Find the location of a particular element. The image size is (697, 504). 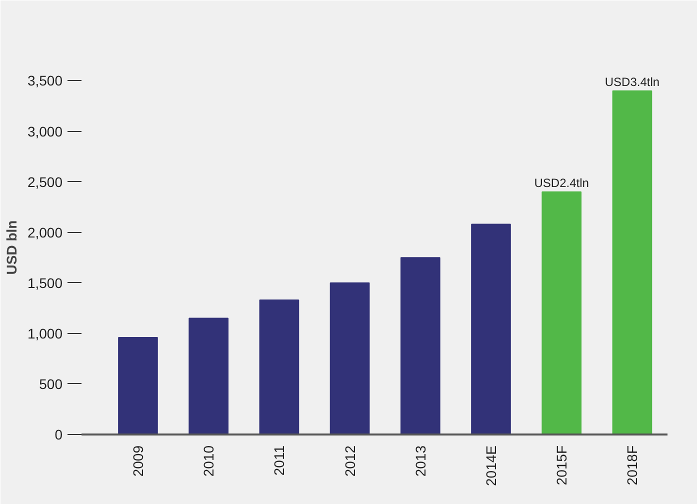

x-tick-label: 2013 is located at coordinates (420, 461).